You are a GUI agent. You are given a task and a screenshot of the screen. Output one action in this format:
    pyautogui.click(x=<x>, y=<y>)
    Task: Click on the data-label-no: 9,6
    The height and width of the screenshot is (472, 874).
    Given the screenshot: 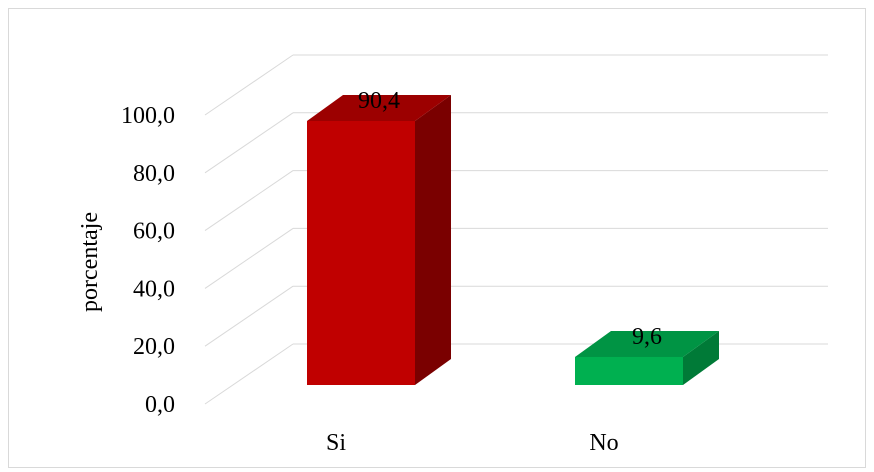 What is the action you would take?
    pyautogui.click(x=647, y=337)
    